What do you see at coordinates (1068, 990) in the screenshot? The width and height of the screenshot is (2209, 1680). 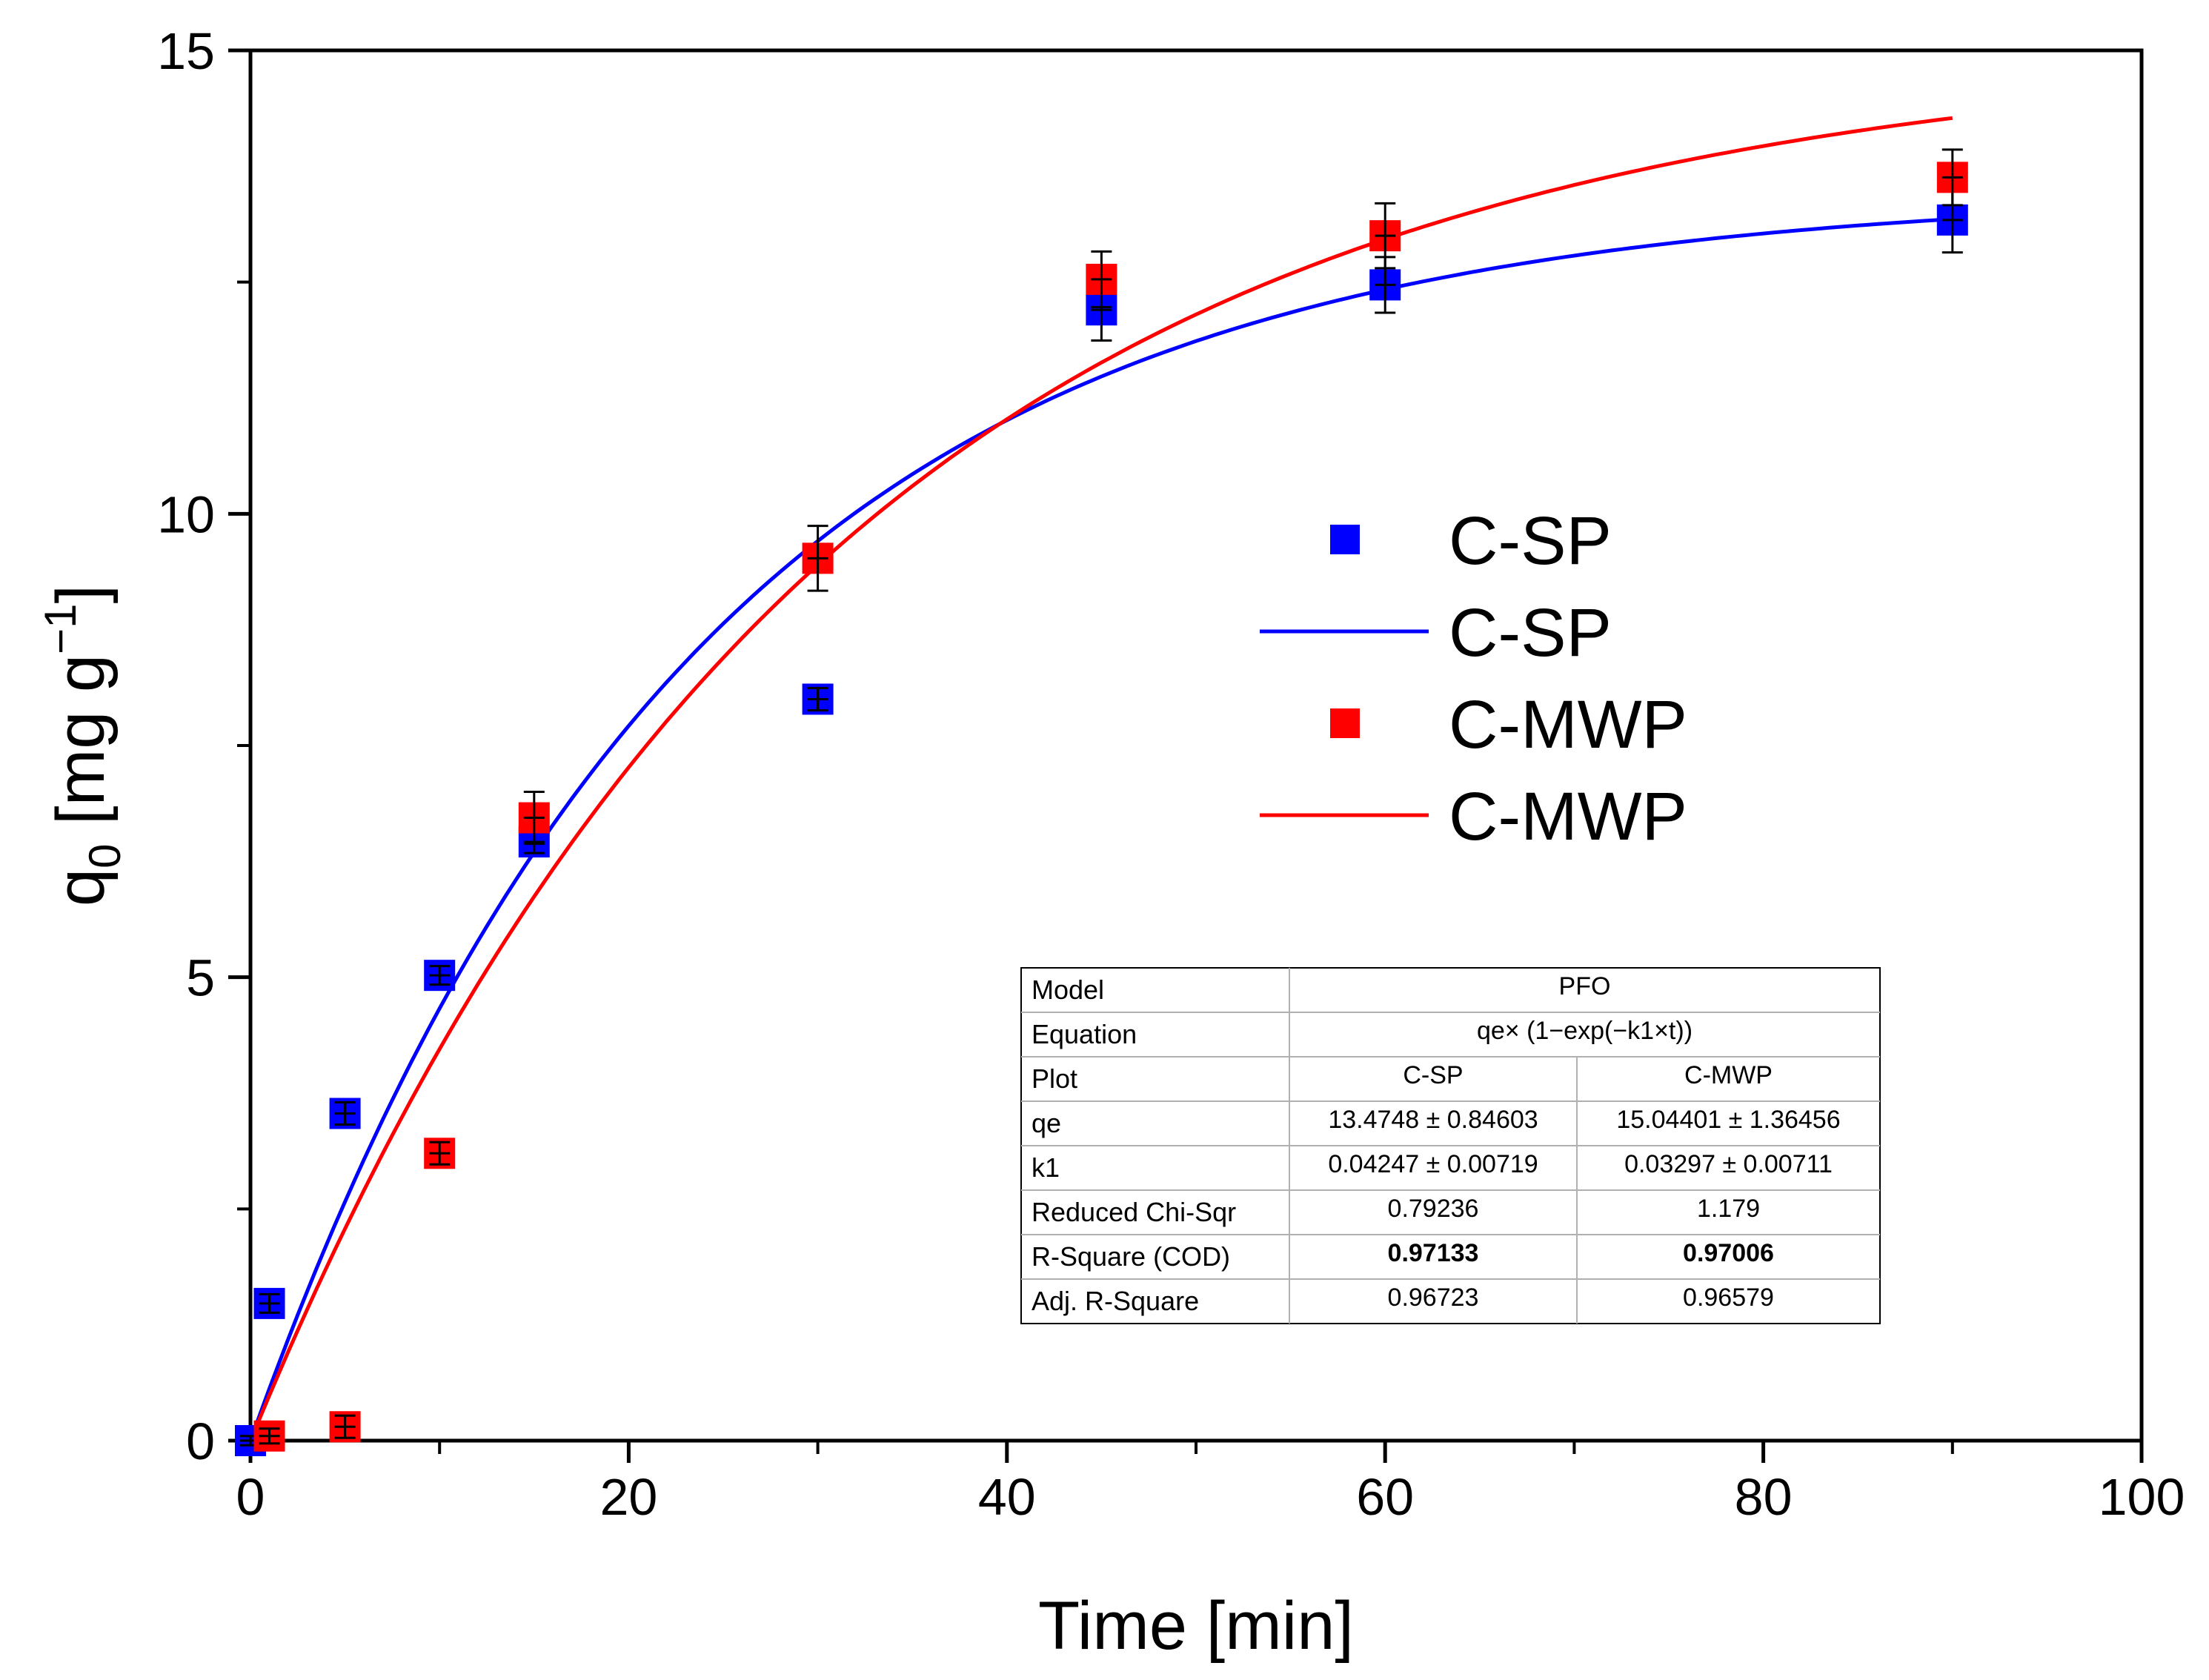 I see `table-row-label: Model` at bounding box center [1068, 990].